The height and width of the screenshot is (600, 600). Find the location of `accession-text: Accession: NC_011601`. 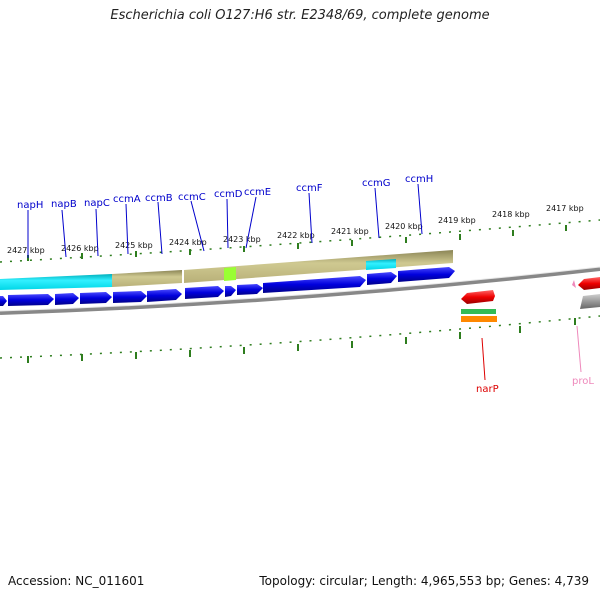

accession-text: Accession: NC_011601 is located at coordinates (76, 581).